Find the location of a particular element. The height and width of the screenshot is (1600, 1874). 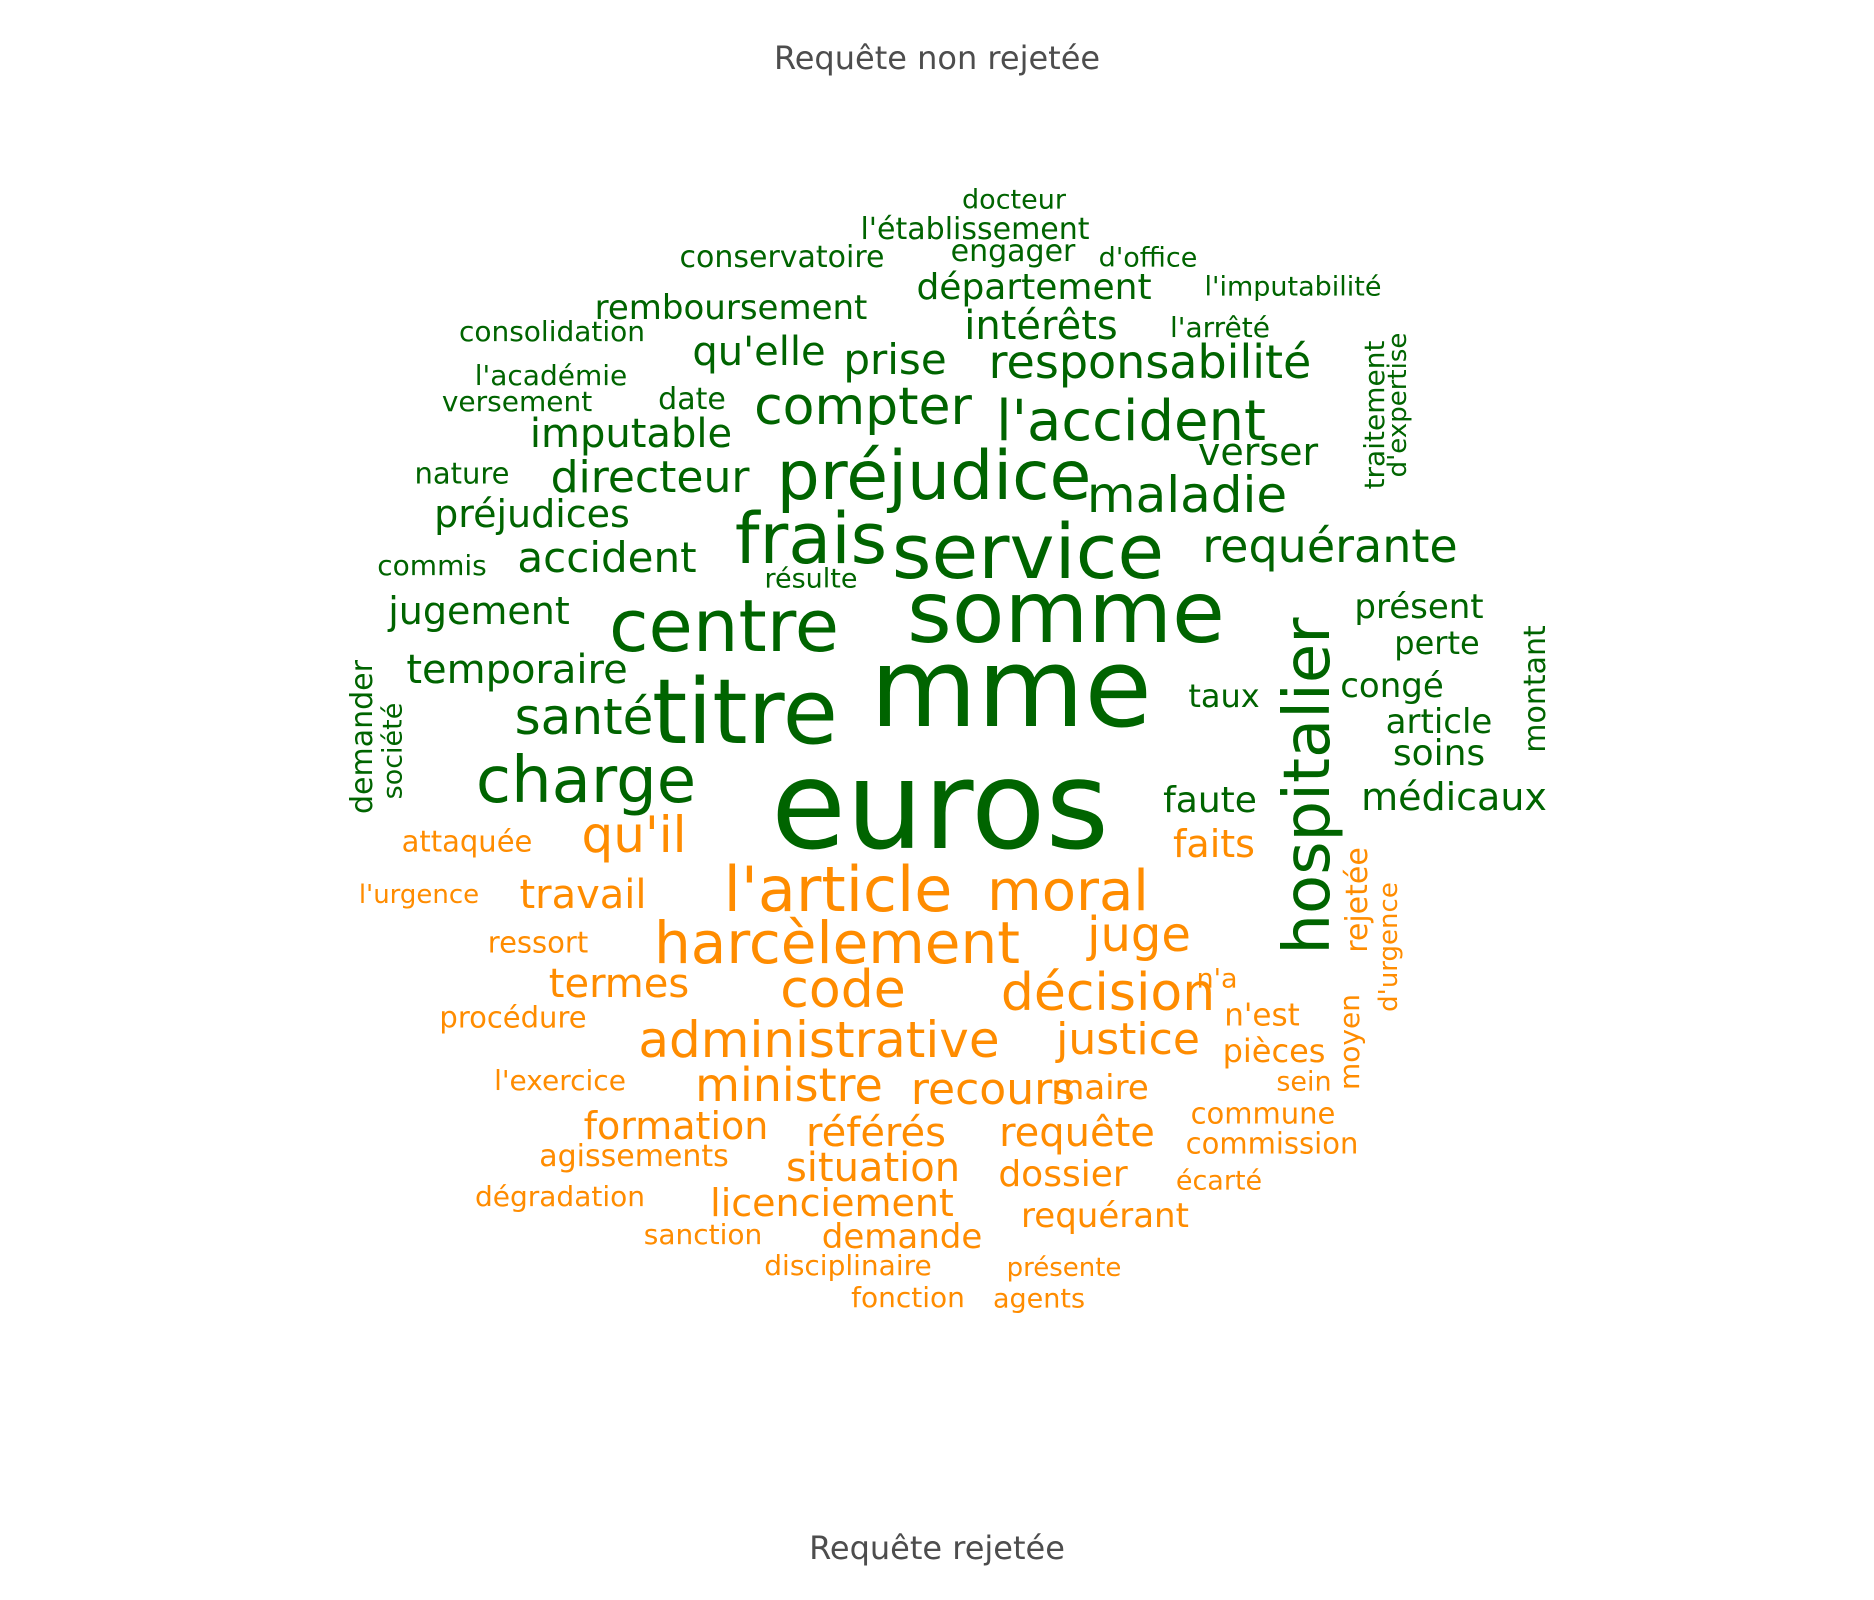

cloud-word-requerant: requérant is located at coordinates (1105, 1216).